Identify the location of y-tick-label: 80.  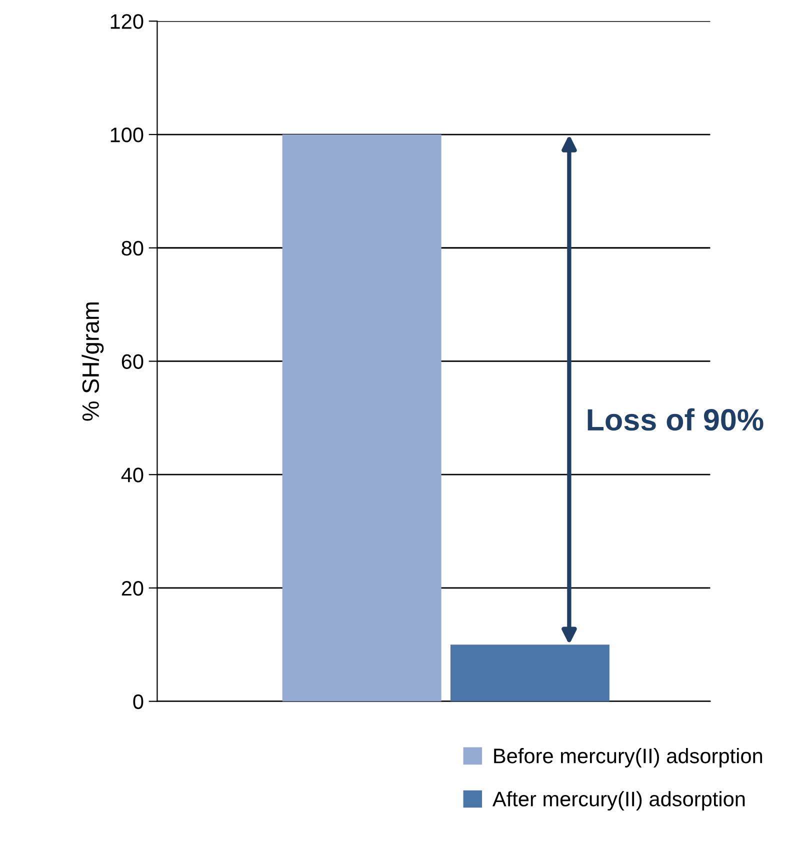
(133, 248).